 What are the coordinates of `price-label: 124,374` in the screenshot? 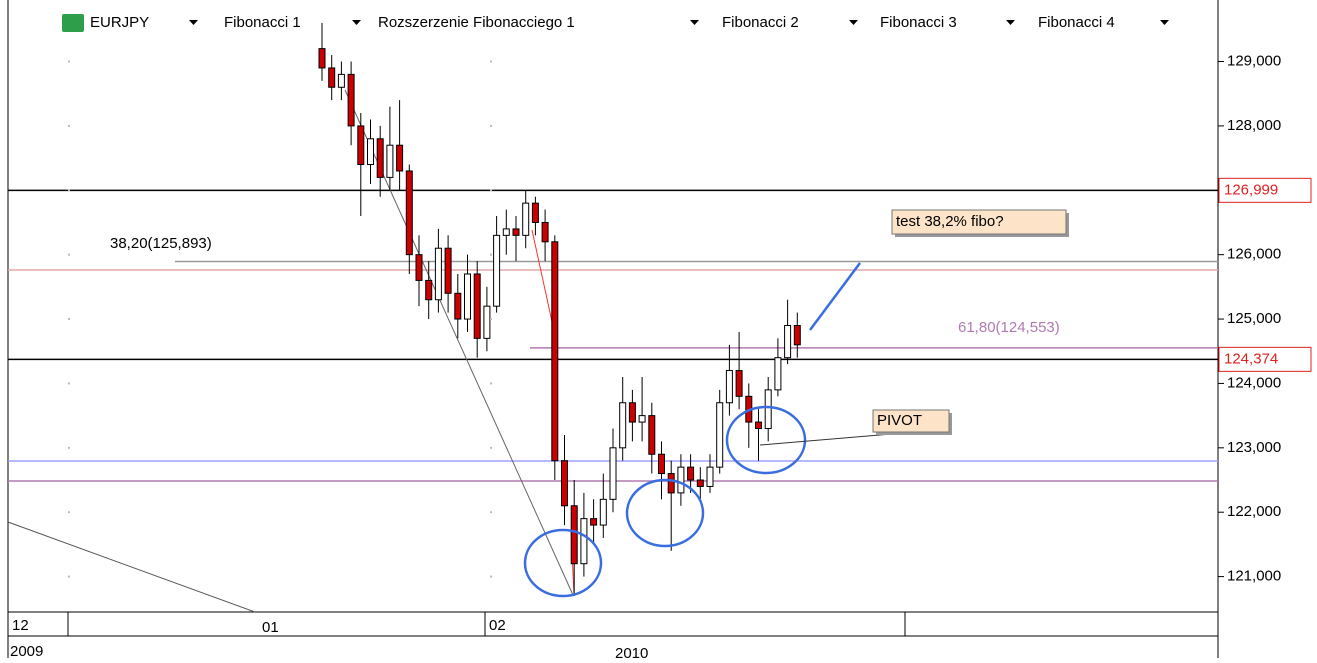 It's located at (1251, 358).